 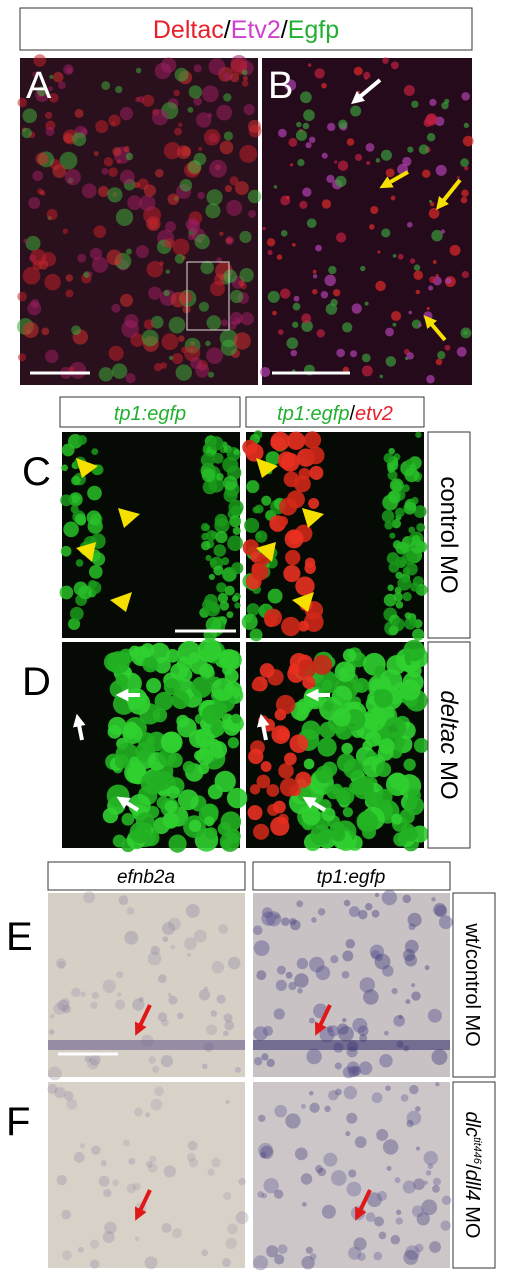 I want to click on label-dll4: dll4, so click(x=472, y=1185).